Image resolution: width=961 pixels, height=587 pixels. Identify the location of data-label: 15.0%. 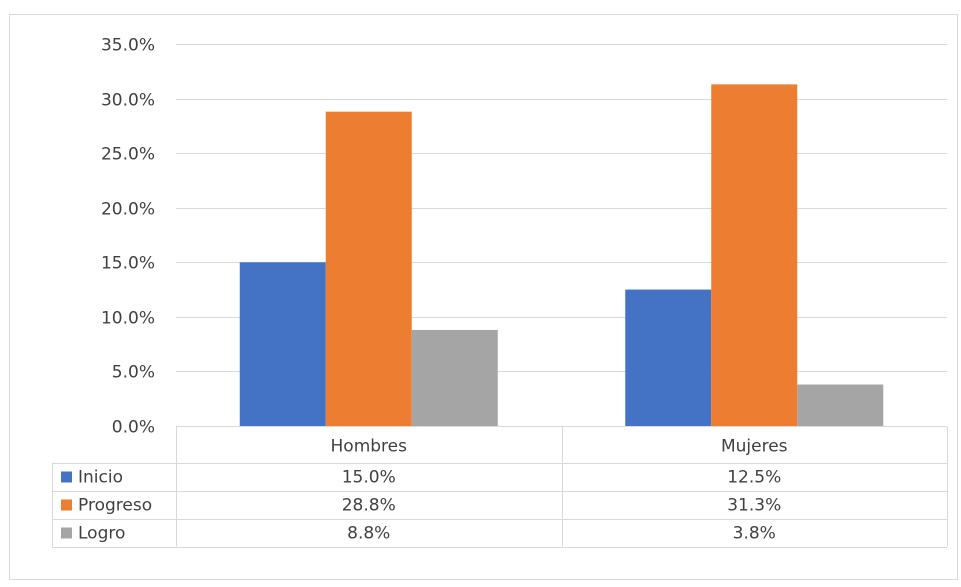
(369, 478).